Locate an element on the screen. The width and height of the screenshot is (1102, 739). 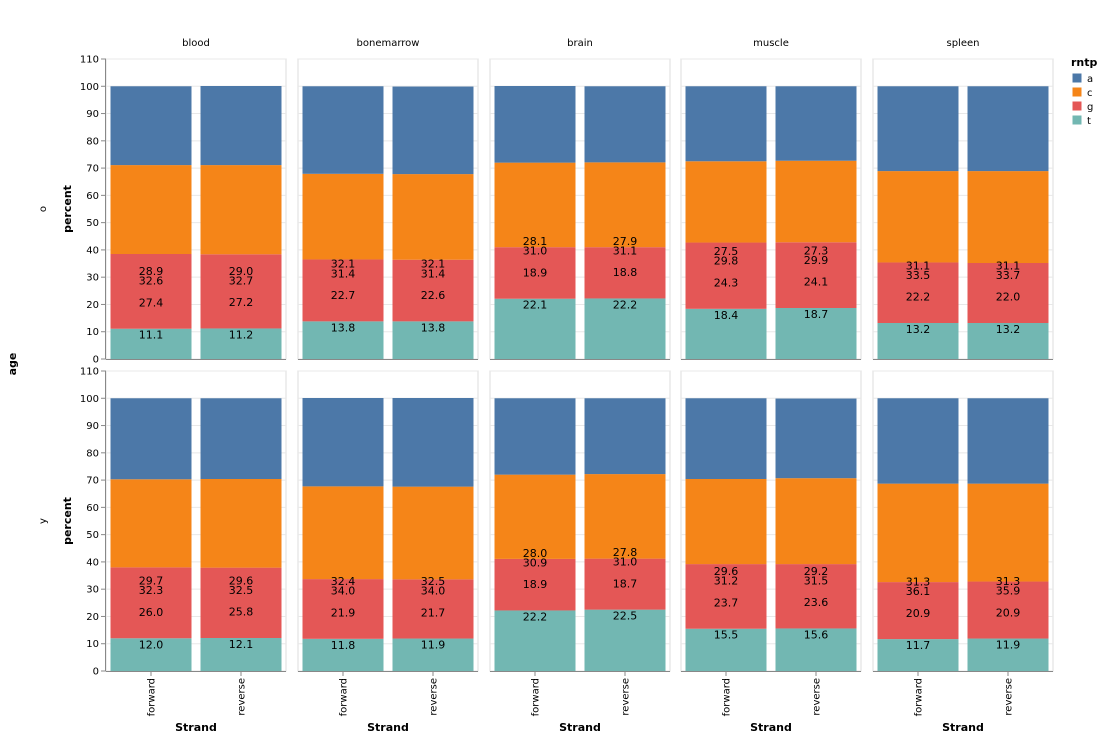
y-tick-label: 0 is located at coordinates (96, 672).